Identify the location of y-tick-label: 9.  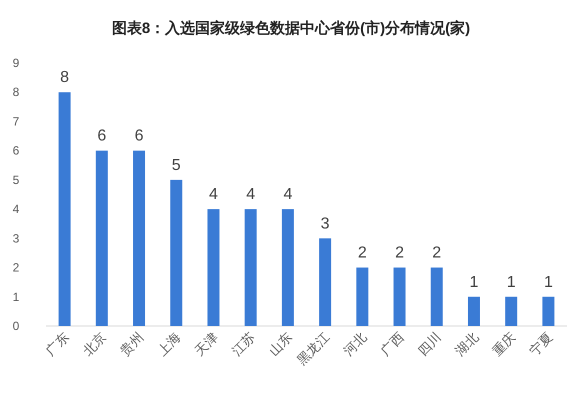
(16, 63).